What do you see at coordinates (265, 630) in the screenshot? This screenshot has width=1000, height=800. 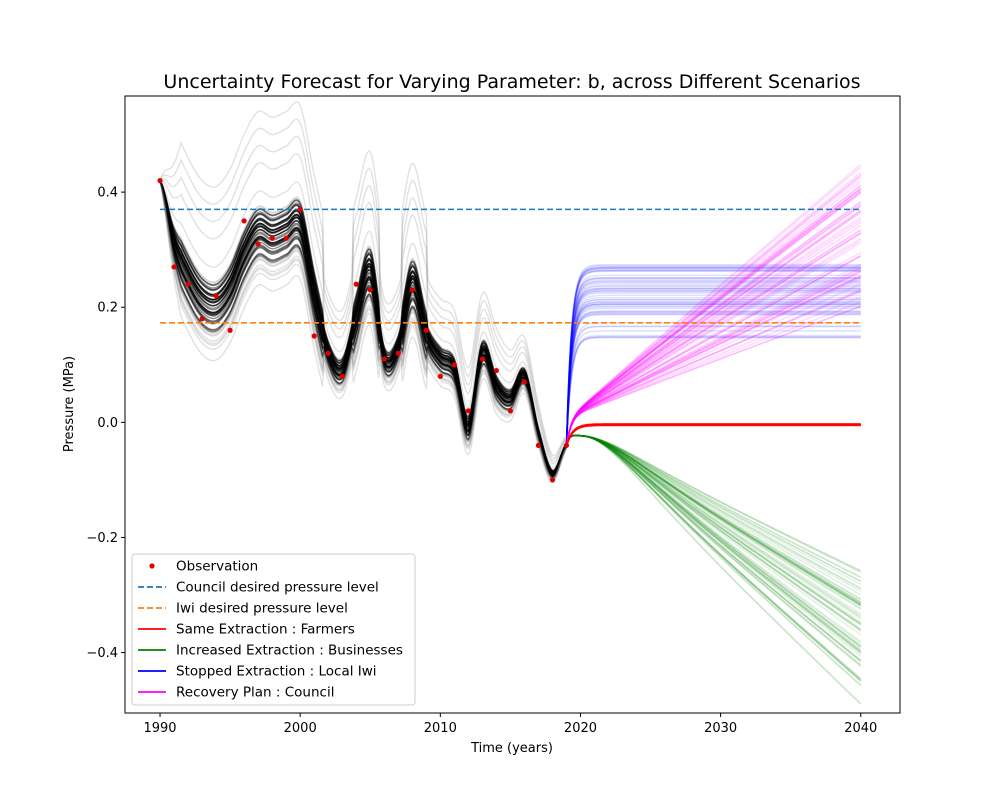 I see `legend-label: Same Extraction : Farmers` at bounding box center [265, 630].